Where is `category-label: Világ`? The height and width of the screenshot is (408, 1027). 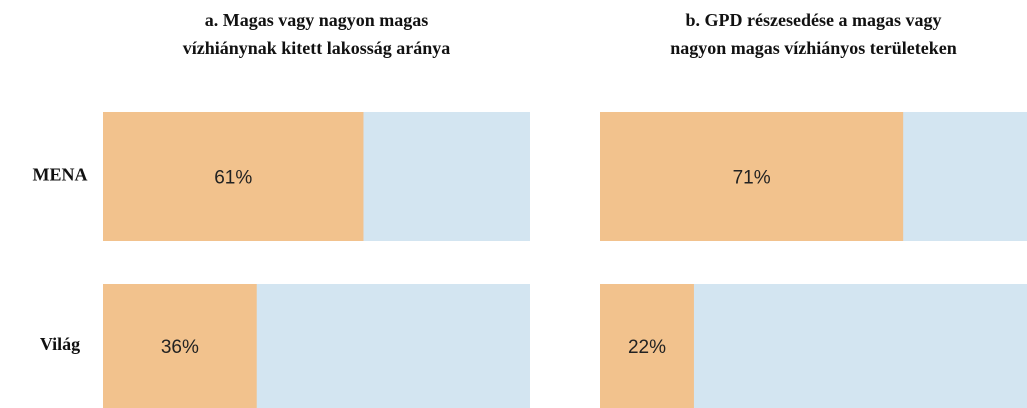
category-label: Világ is located at coordinates (60, 344).